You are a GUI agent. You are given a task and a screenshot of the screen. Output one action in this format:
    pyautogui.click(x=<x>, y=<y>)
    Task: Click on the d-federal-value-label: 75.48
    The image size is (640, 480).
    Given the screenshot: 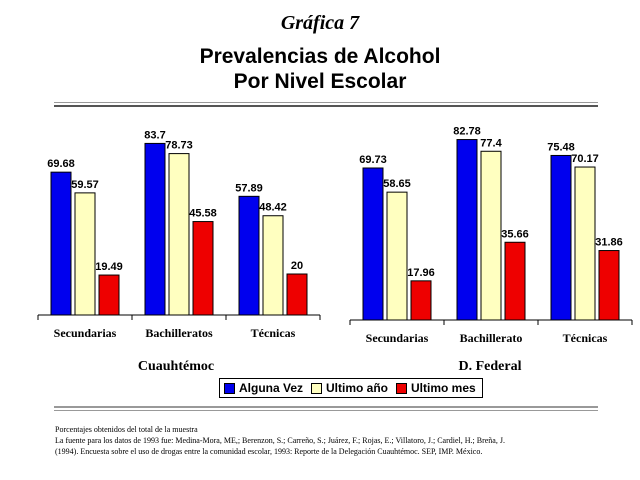 What is the action you would take?
    pyautogui.click(x=561, y=147)
    